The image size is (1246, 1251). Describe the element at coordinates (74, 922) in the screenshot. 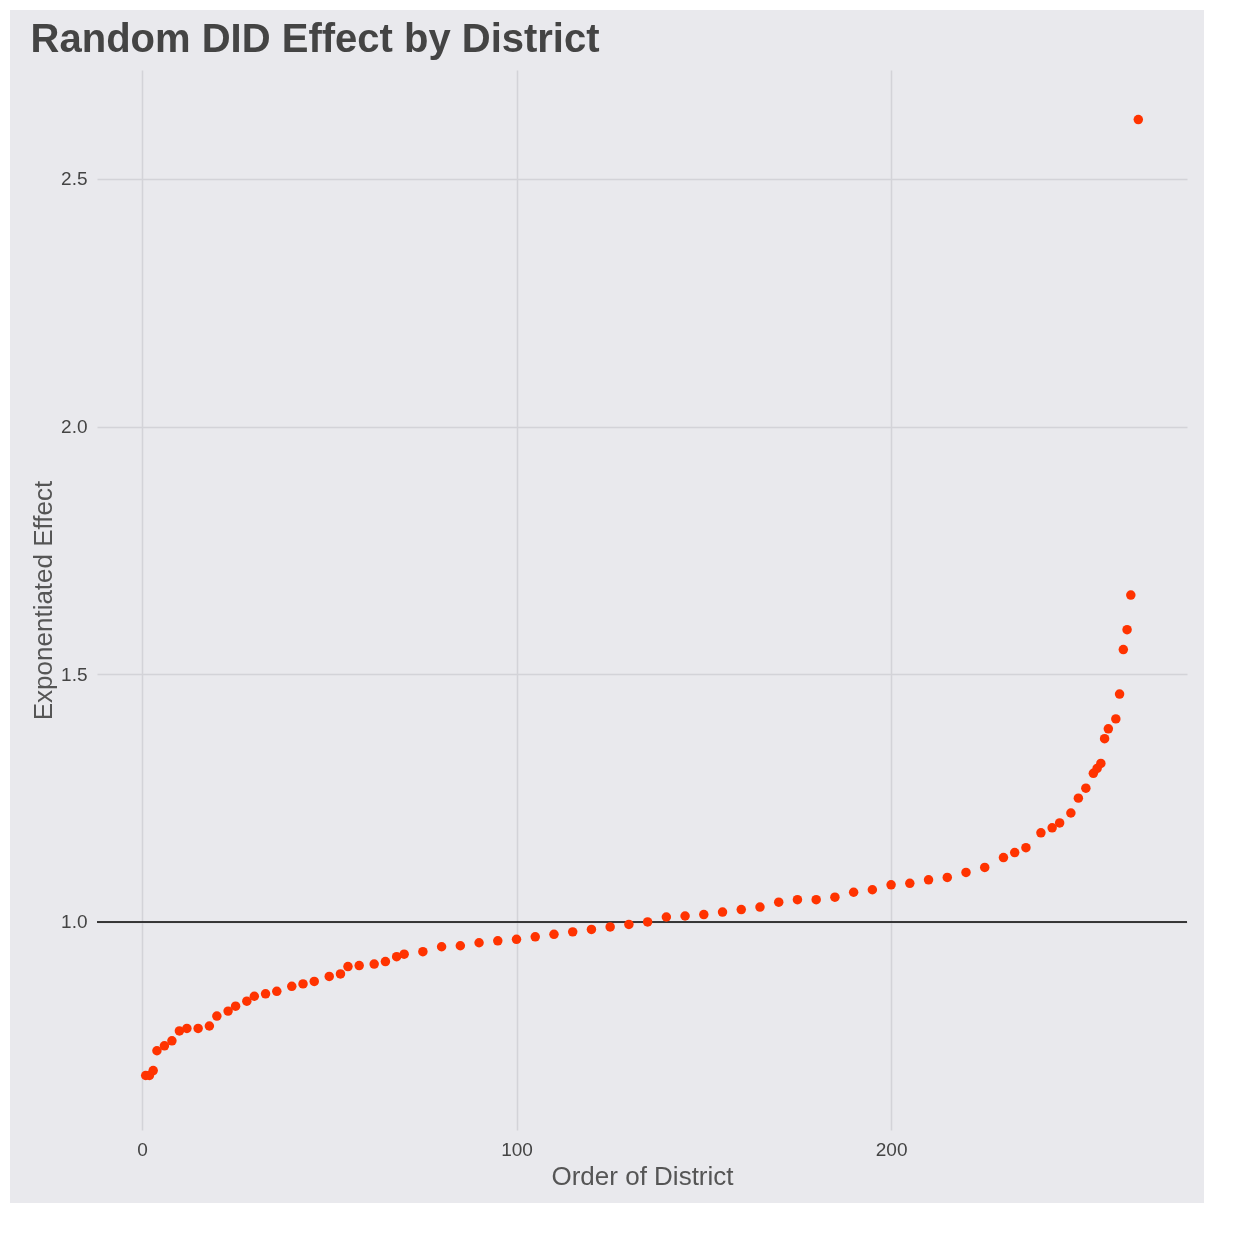

I see `y-tick-label: 1.0` at that location.